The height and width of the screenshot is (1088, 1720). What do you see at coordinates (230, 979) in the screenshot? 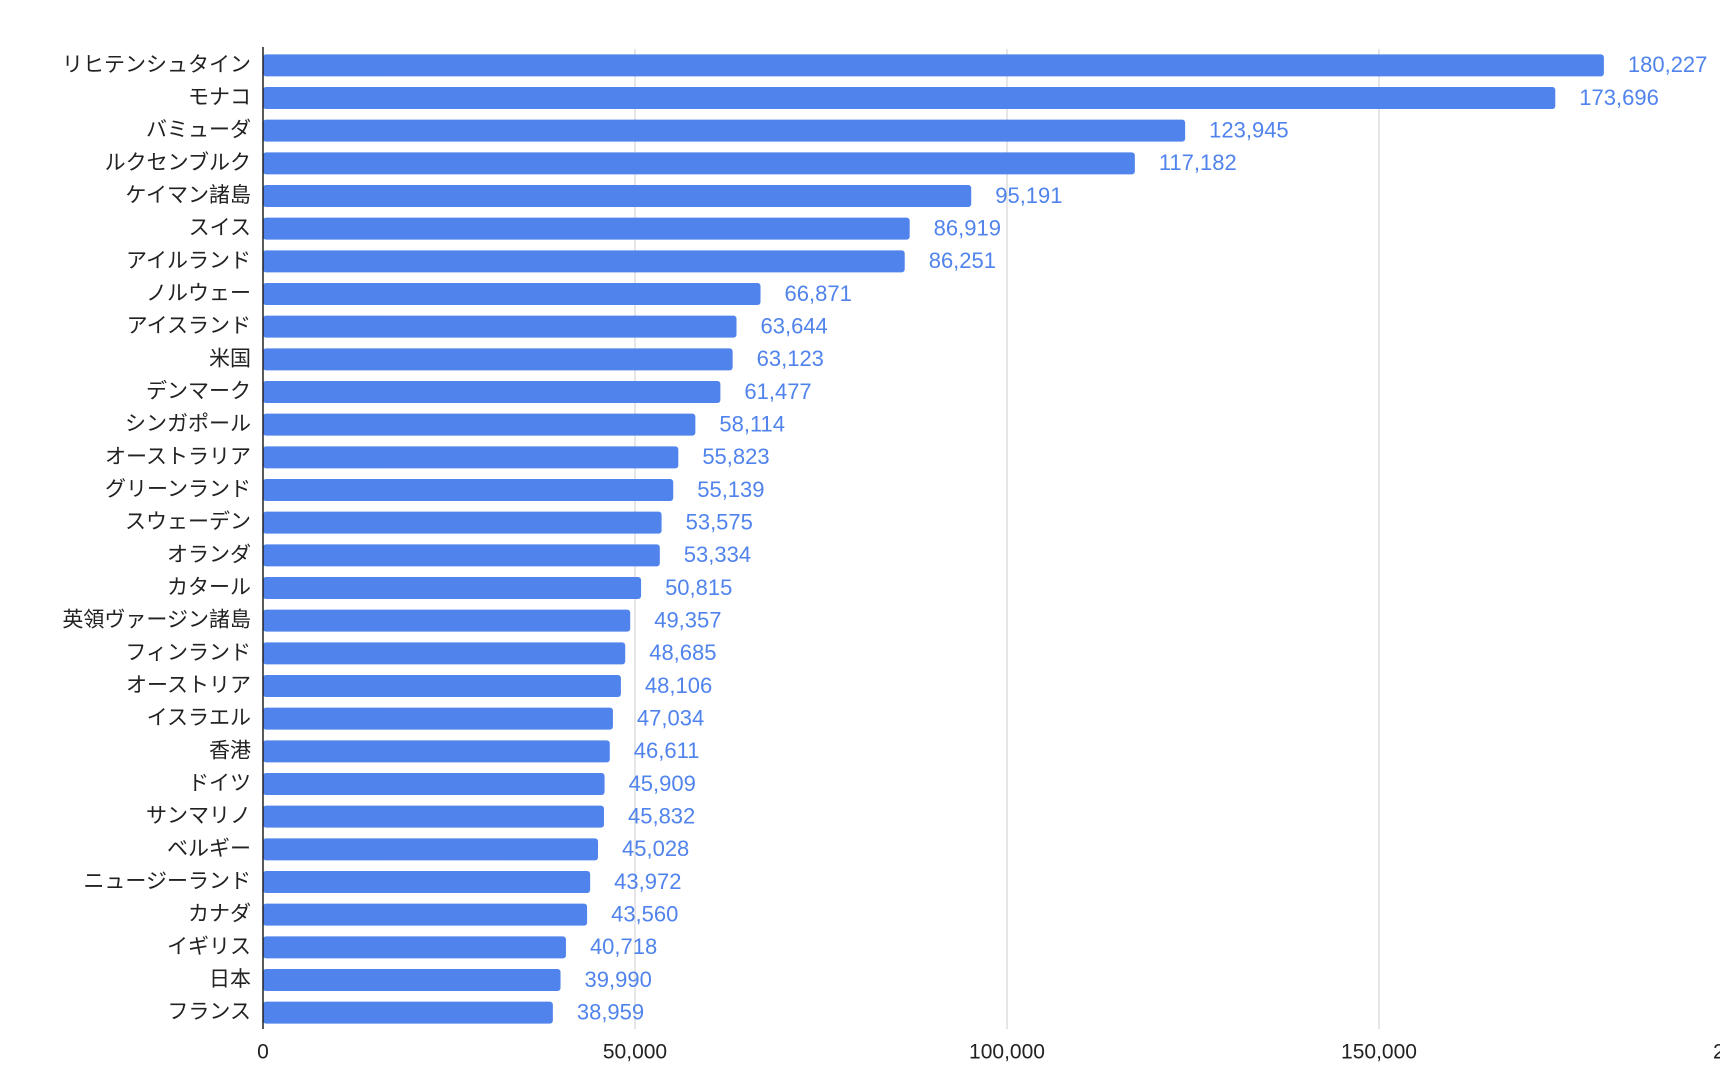
I see `y-tick-label: 日本` at bounding box center [230, 979].